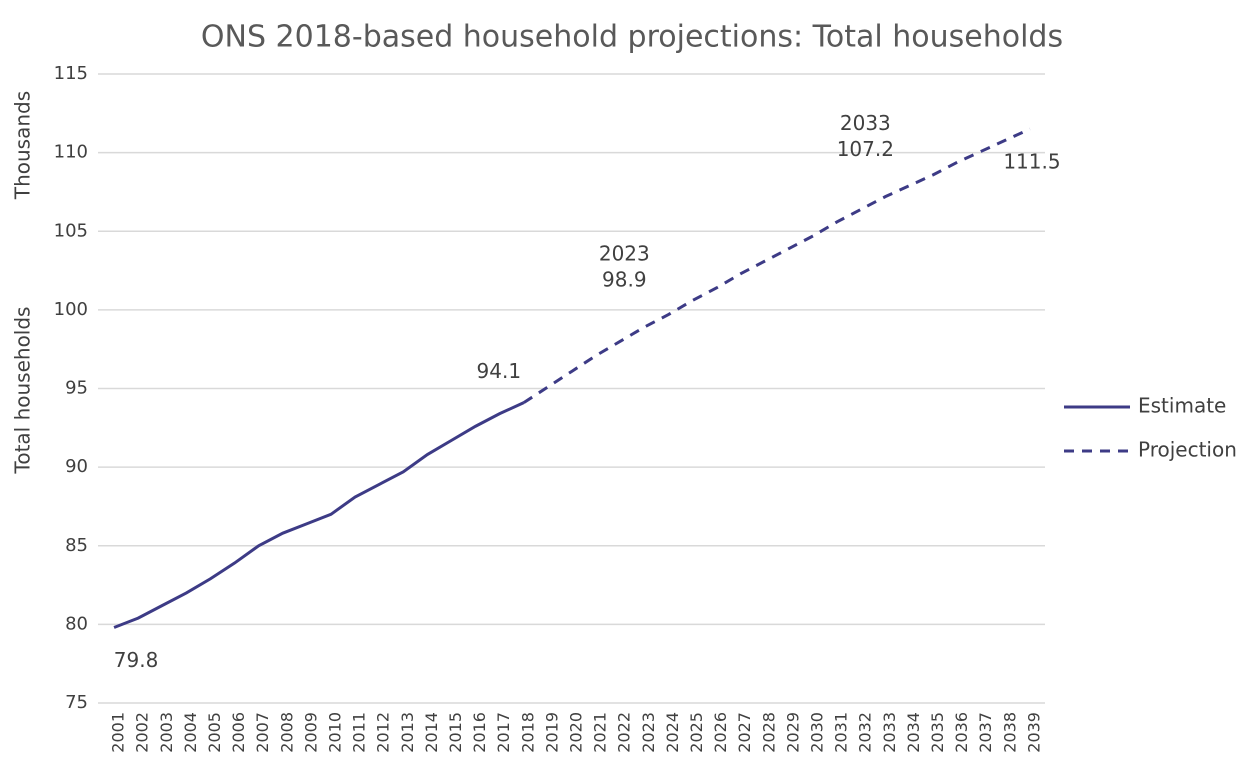 The image size is (1248, 765). What do you see at coordinates (71, 152) in the screenshot?
I see `y-tick-label: 110` at bounding box center [71, 152].